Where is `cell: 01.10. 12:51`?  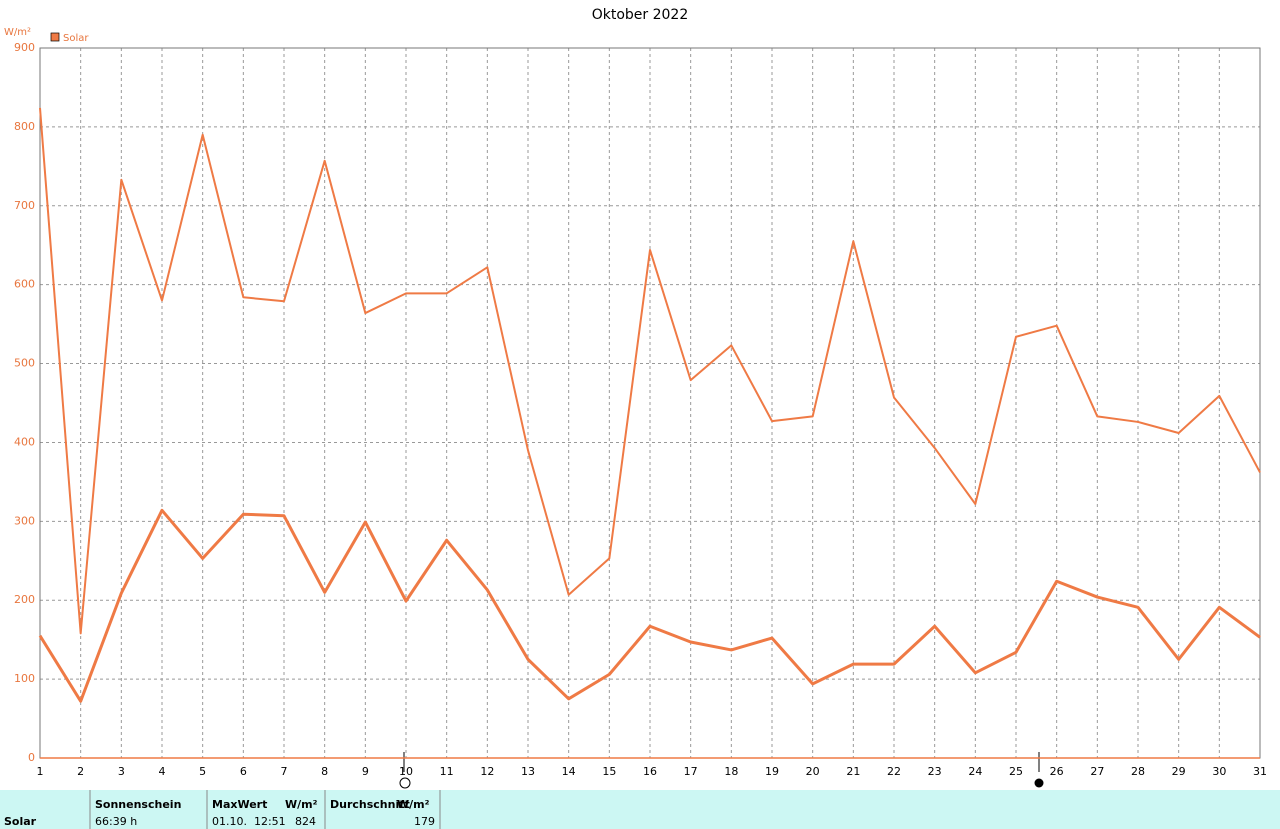
cell: 01.10. 12:51 is located at coordinates (249, 821).